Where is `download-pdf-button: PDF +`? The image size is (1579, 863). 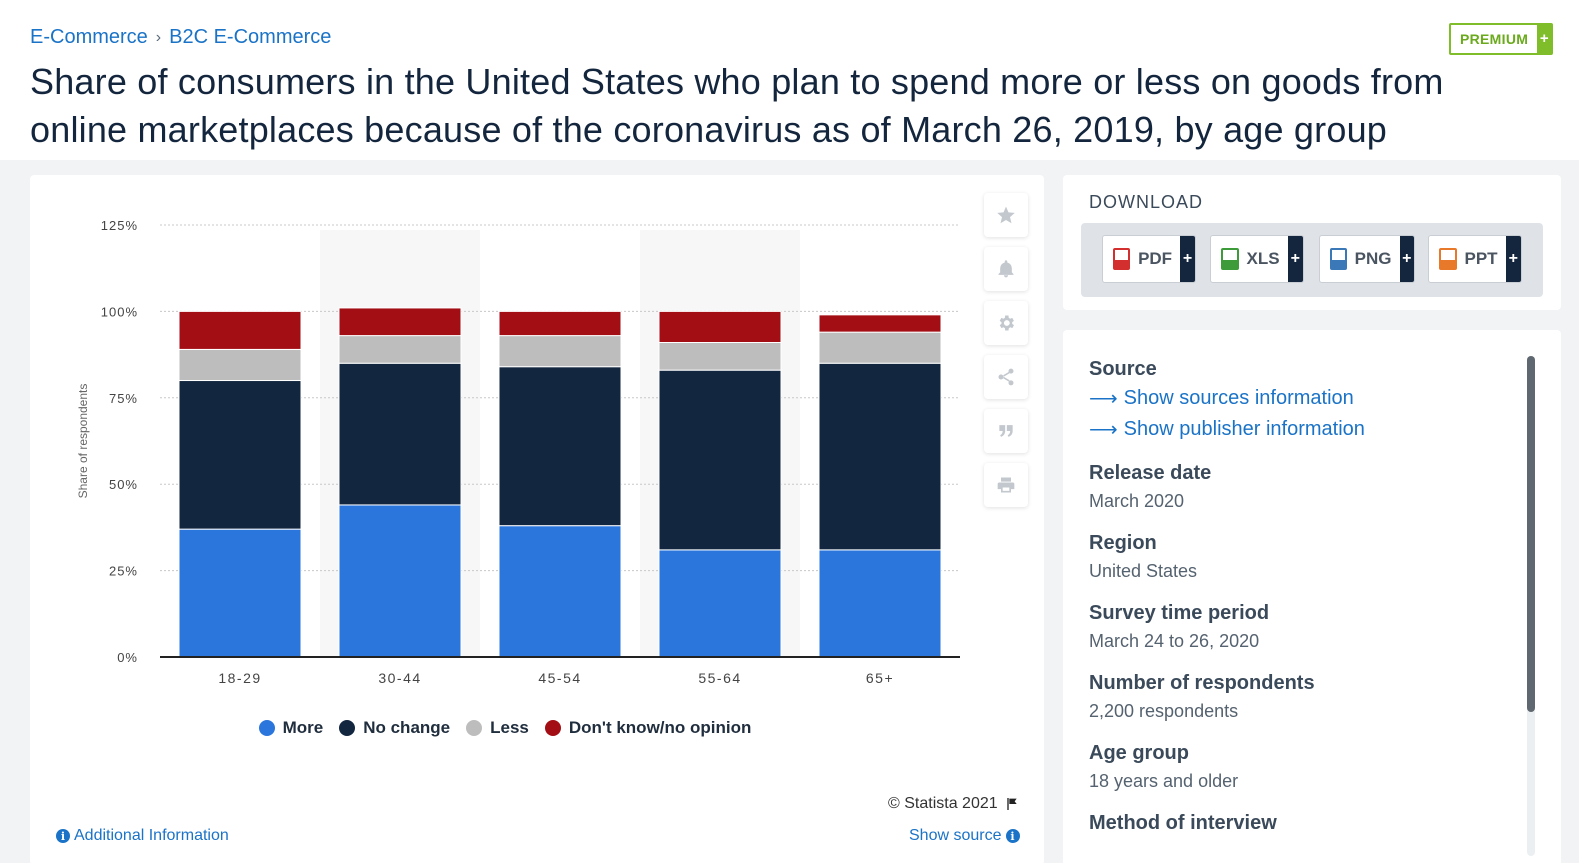 download-pdf-button: PDF + is located at coordinates (1149, 259).